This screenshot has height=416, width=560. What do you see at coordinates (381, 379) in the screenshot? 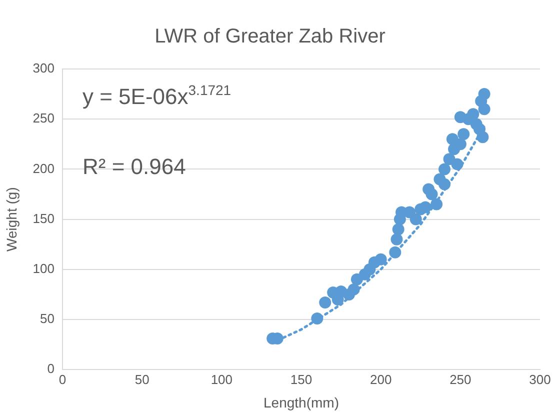
I see `x-tick-label: 200` at bounding box center [381, 379].